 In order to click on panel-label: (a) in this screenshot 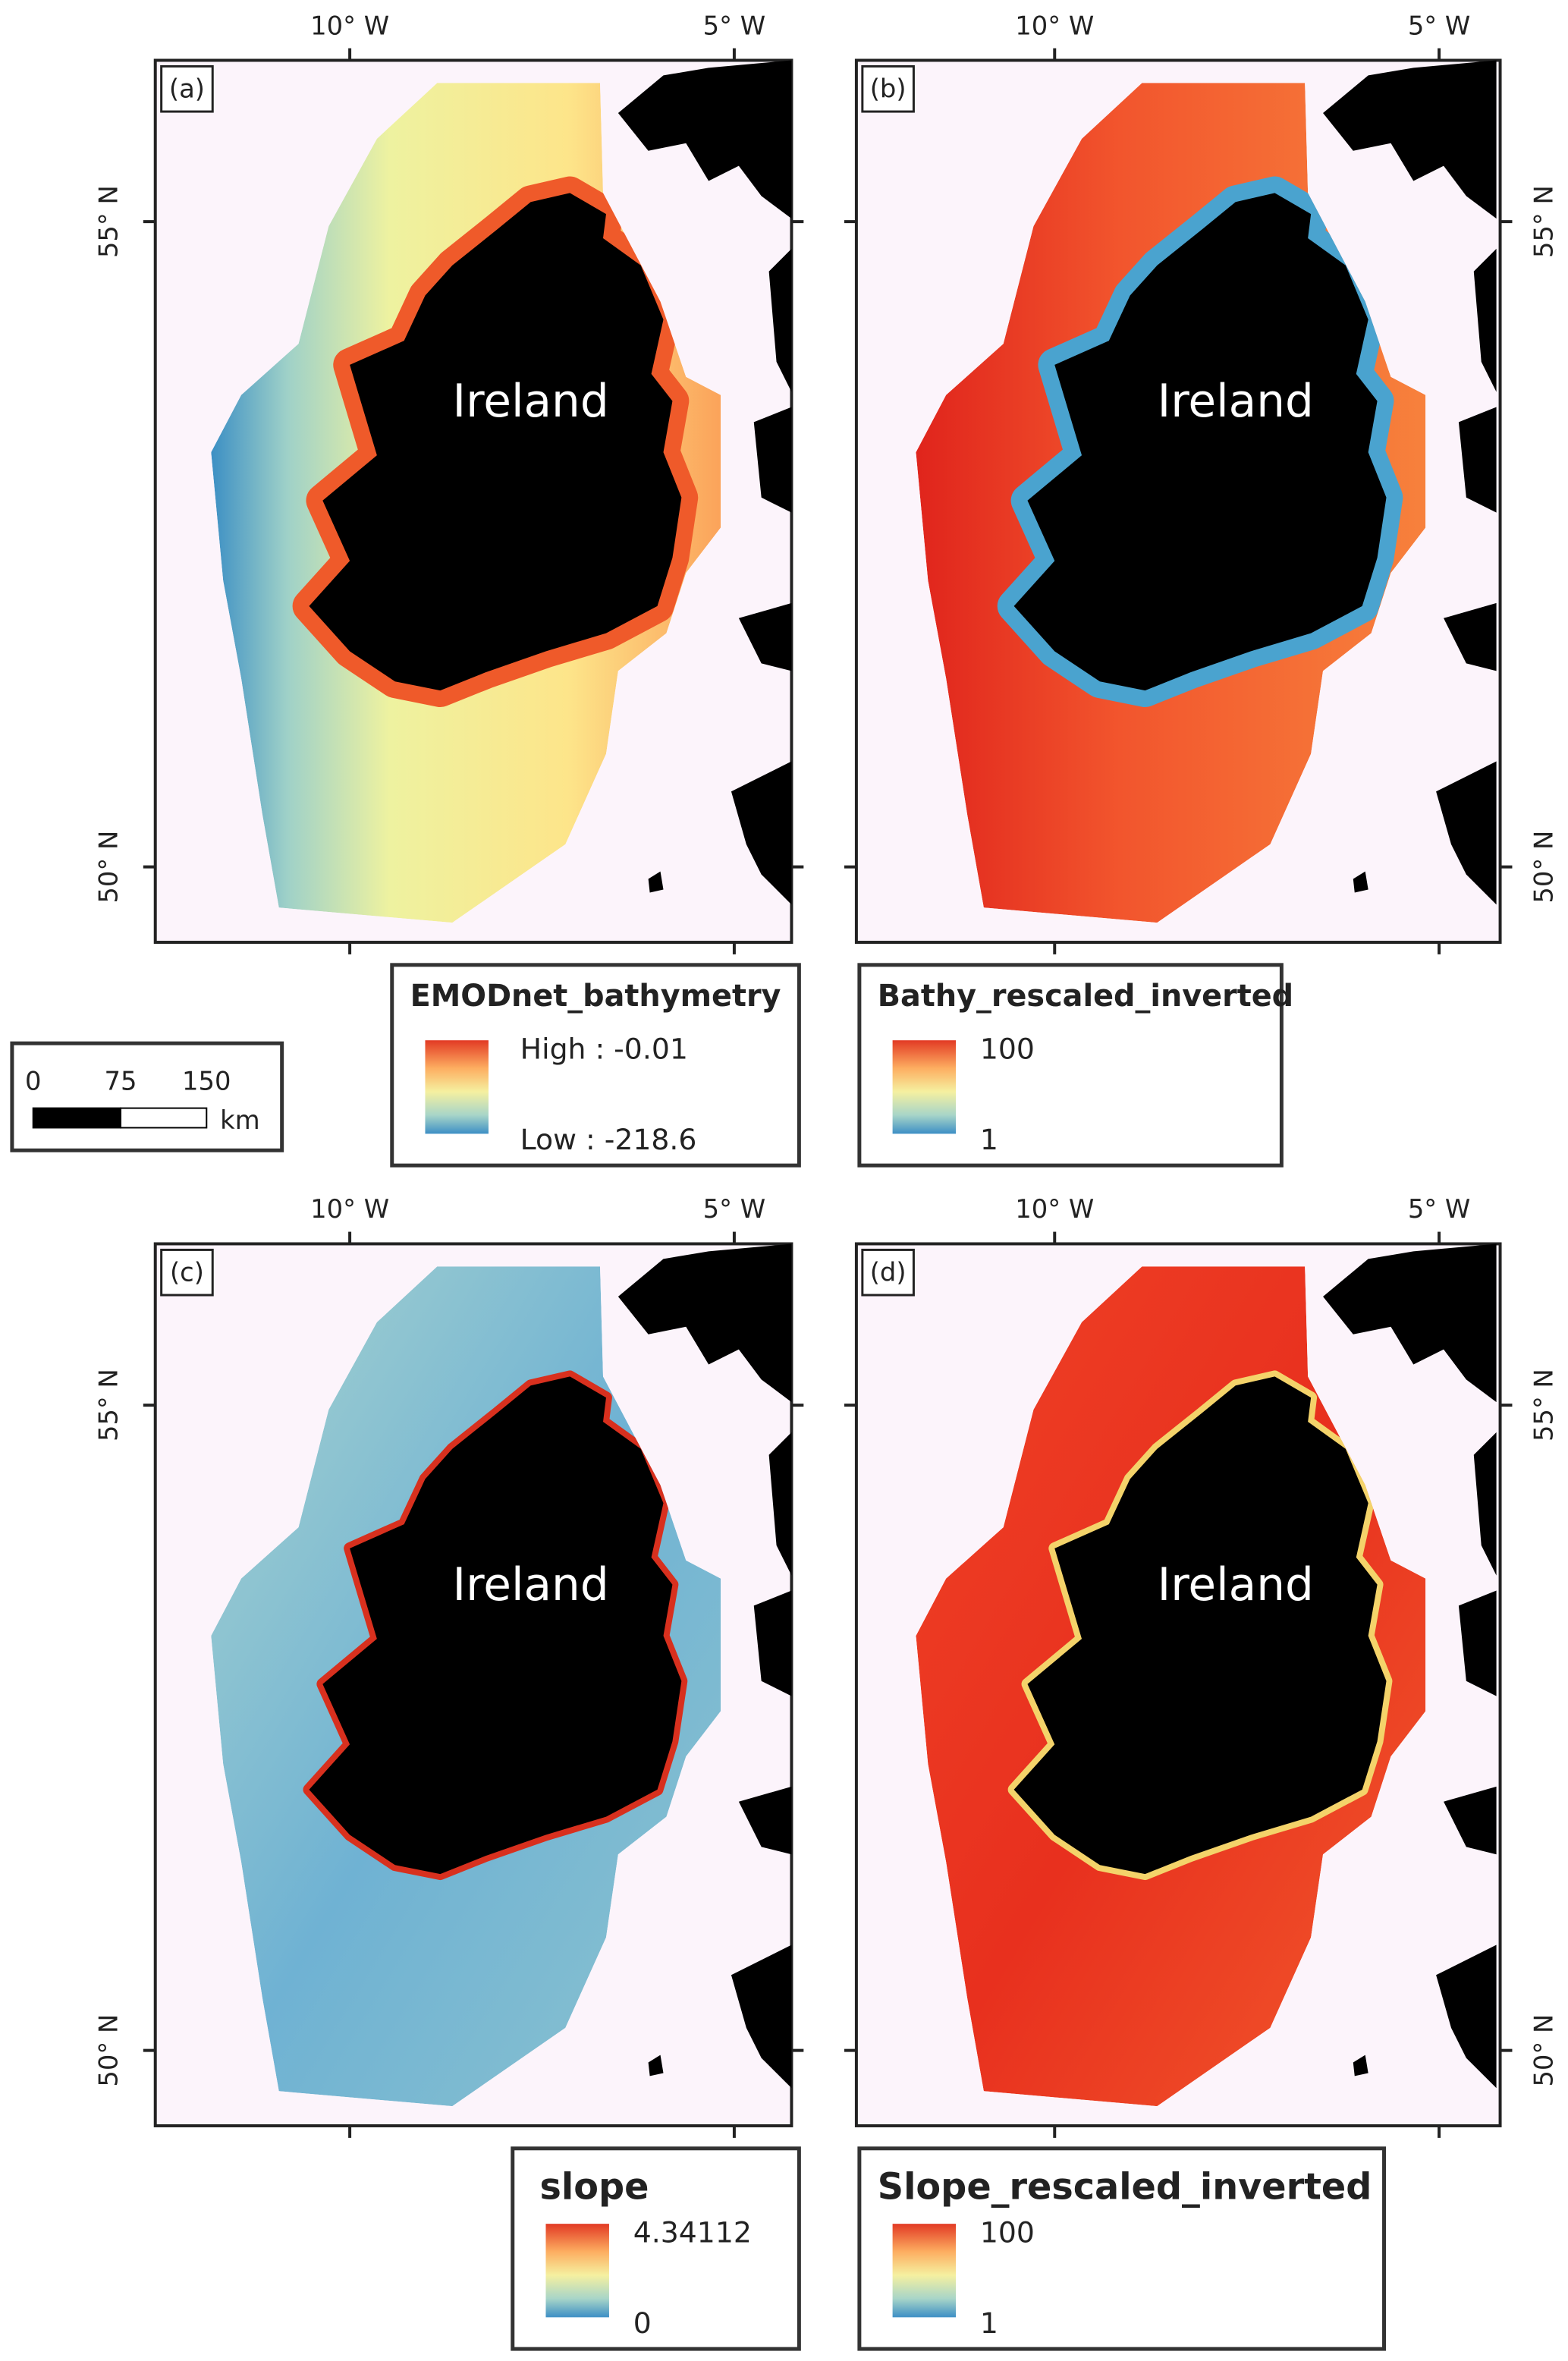, I will do `click(187, 89)`.